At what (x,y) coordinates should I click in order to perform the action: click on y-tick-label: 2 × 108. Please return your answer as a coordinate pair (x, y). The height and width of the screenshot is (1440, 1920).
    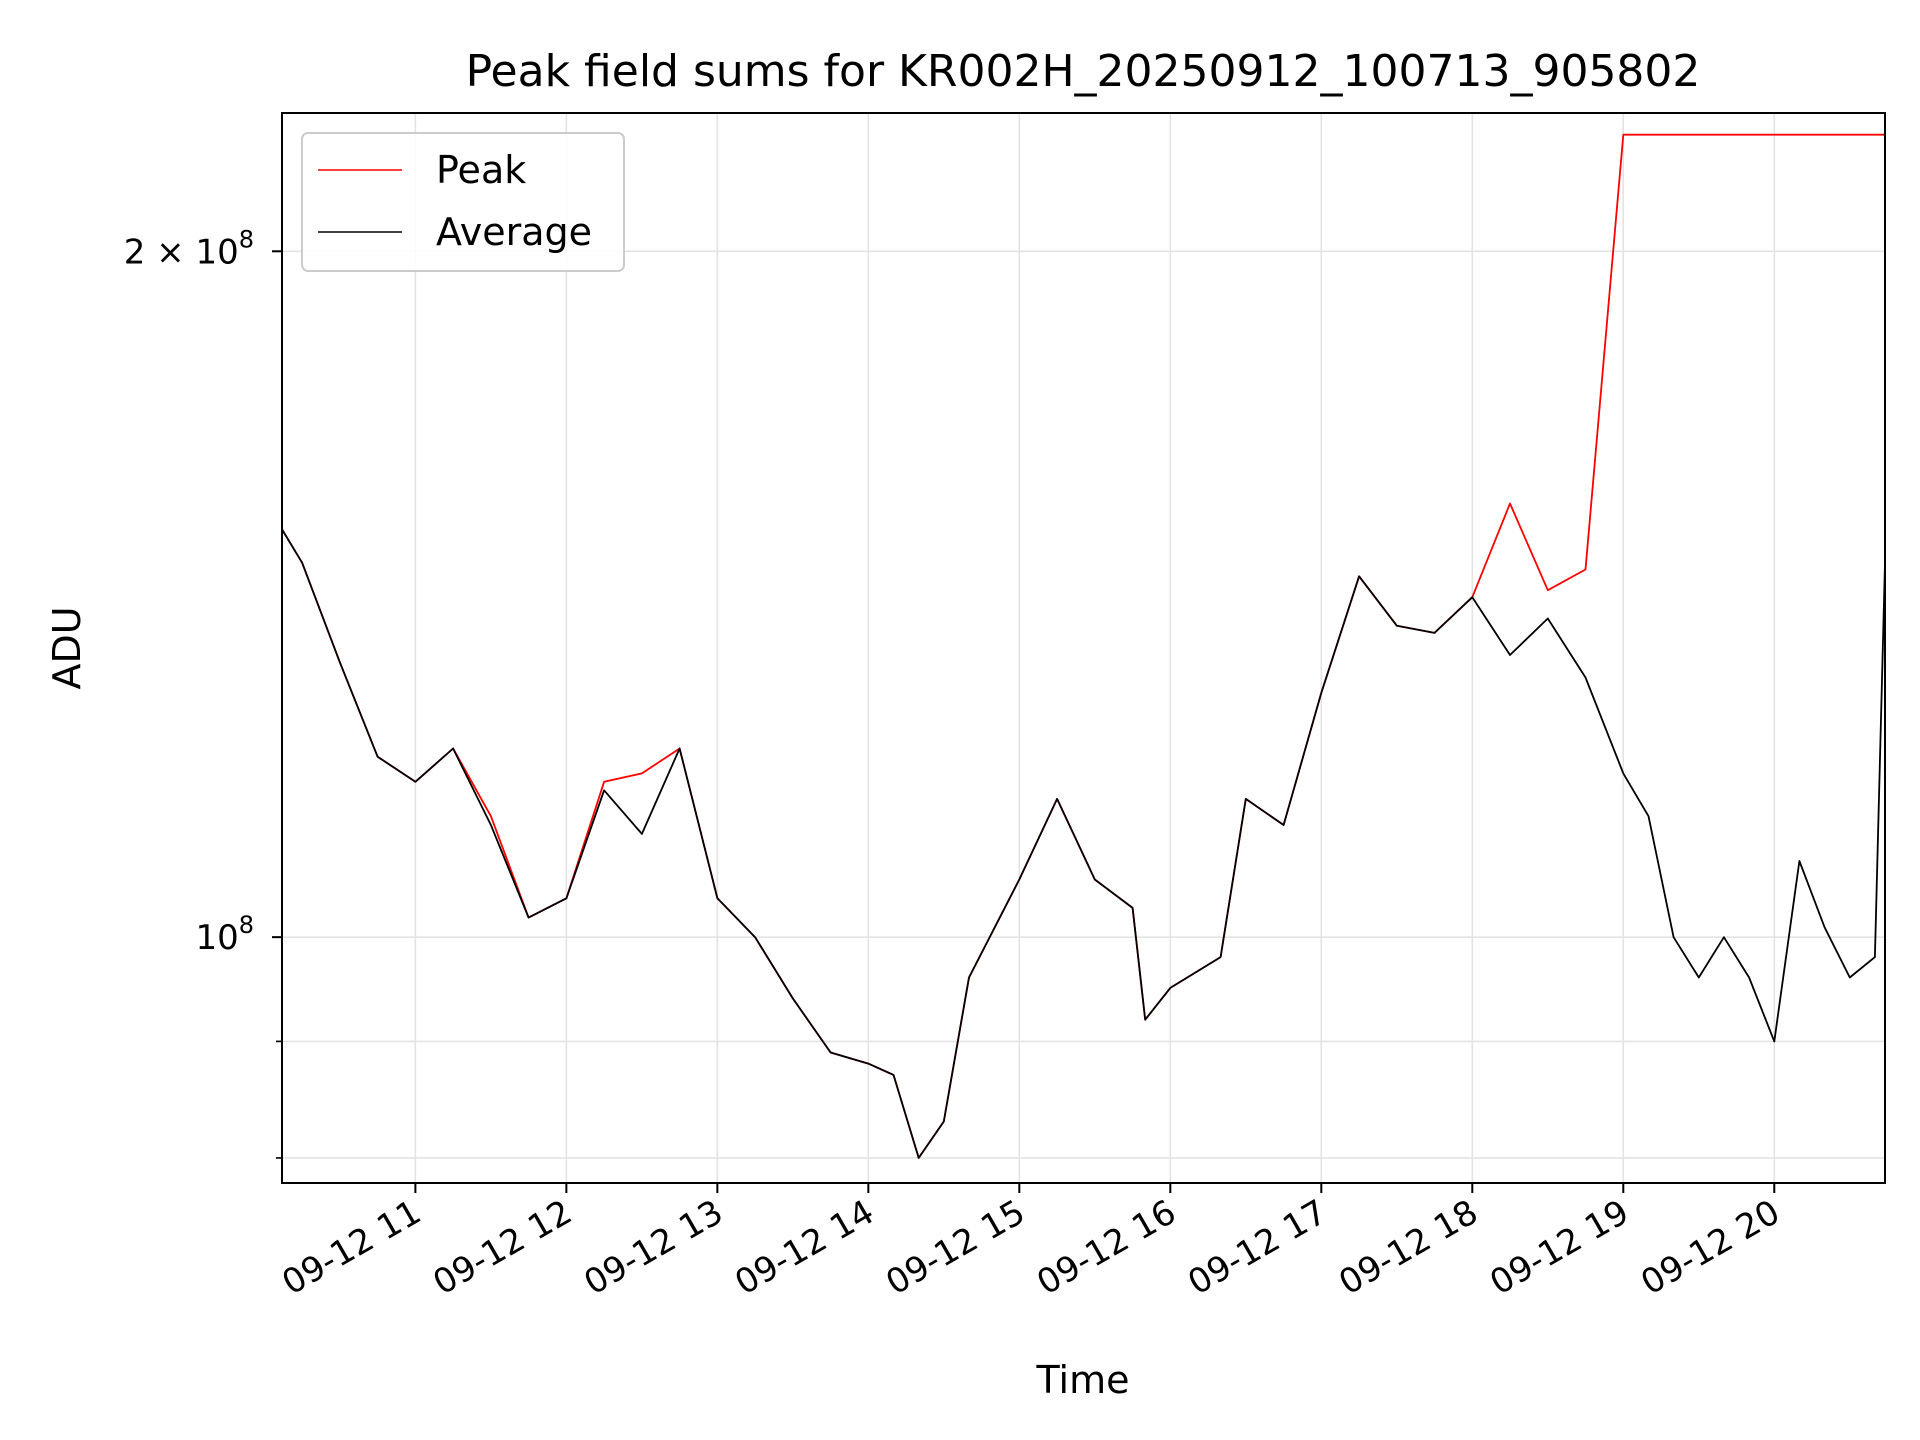
    Looking at the image, I should click on (189, 248).